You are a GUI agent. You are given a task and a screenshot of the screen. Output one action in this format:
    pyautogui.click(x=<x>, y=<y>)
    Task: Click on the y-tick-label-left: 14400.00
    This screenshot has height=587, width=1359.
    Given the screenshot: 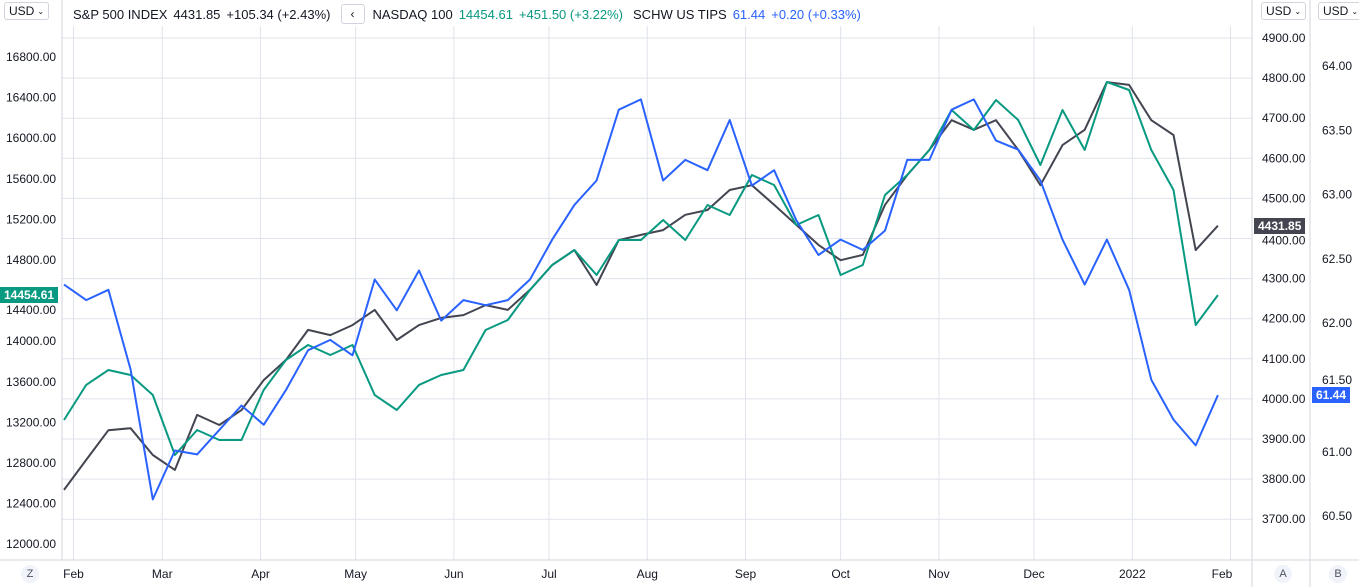 What is the action you would take?
    pyautogui.click(x=31, y=310)
    